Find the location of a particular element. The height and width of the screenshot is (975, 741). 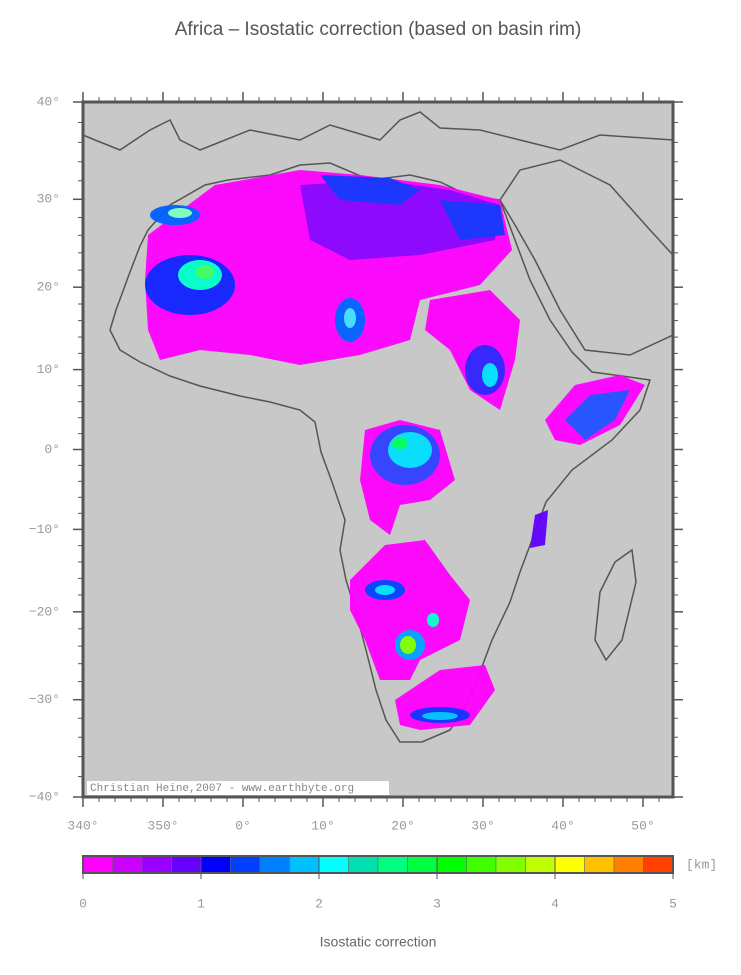

lon-tick-label: 30° is located at coordinates (482, 825).